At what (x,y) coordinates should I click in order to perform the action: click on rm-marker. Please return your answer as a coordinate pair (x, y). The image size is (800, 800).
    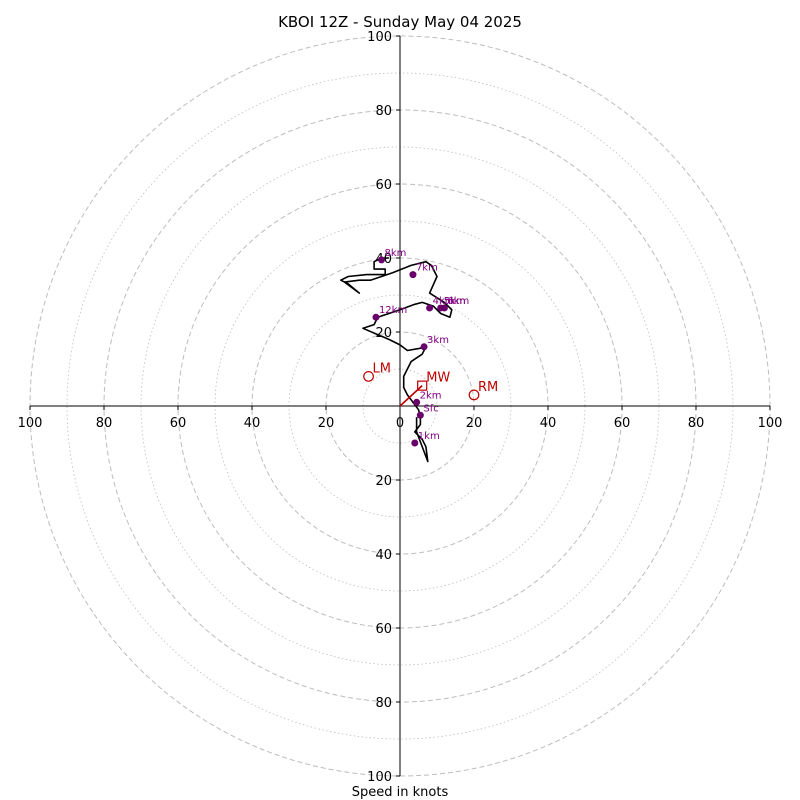
    Looking at the image, I should click on (474, 395).